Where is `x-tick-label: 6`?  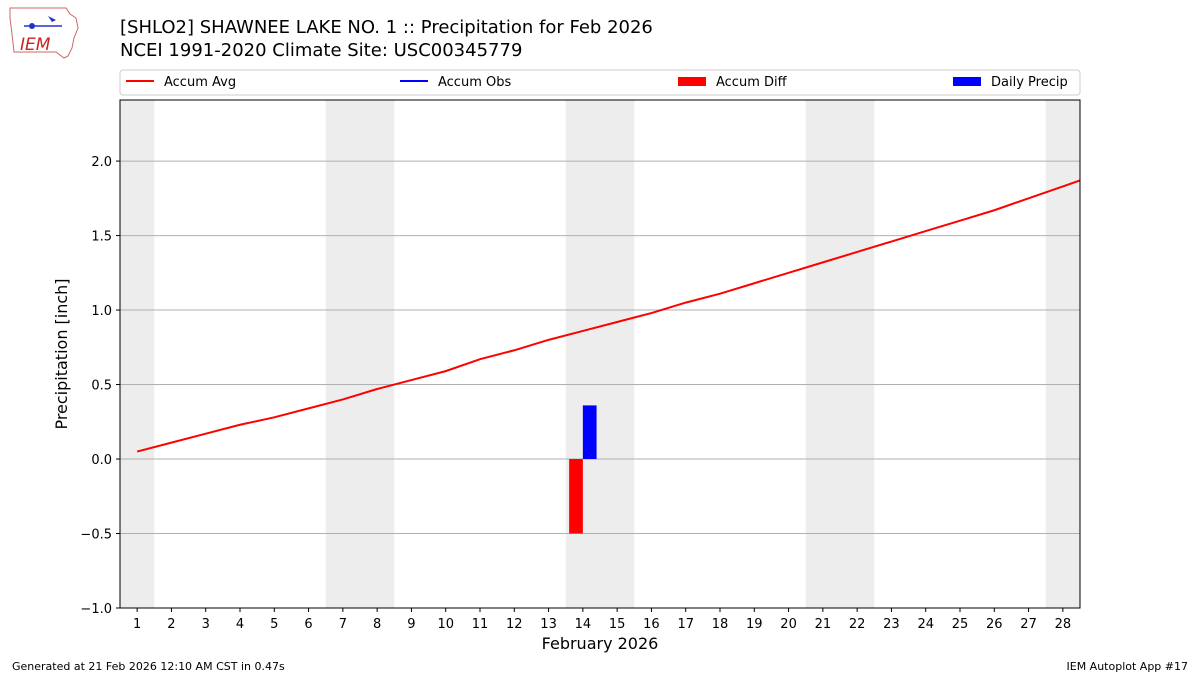 x-tick-label: 6 is located at coordinates (308, 624).